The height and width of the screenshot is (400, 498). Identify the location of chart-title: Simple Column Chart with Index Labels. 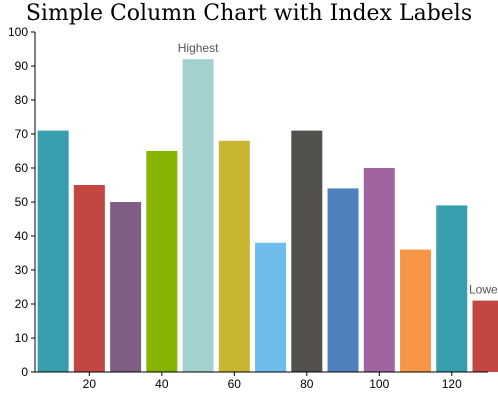
(249, 13).